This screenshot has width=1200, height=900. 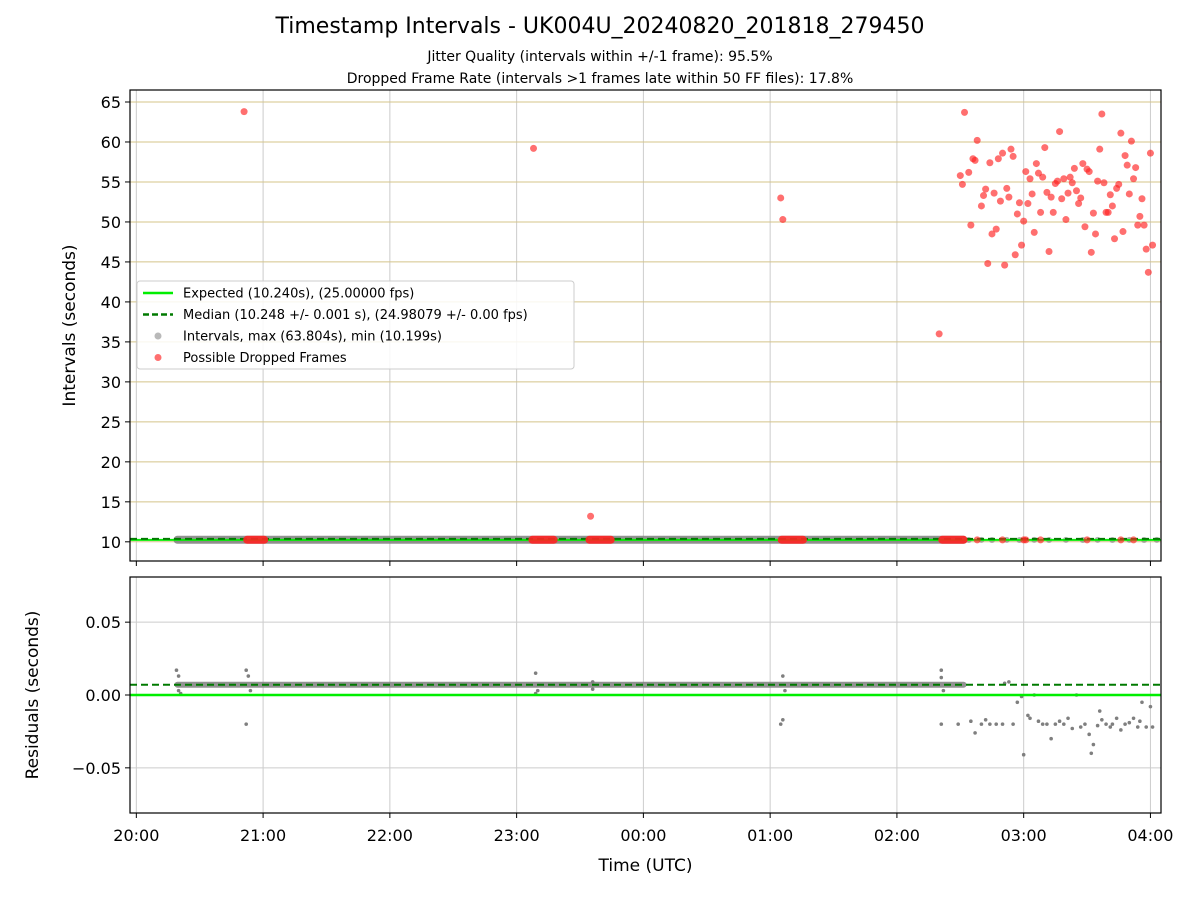 I want to click on y-tick-label: 10, so click(x=111, y=542).